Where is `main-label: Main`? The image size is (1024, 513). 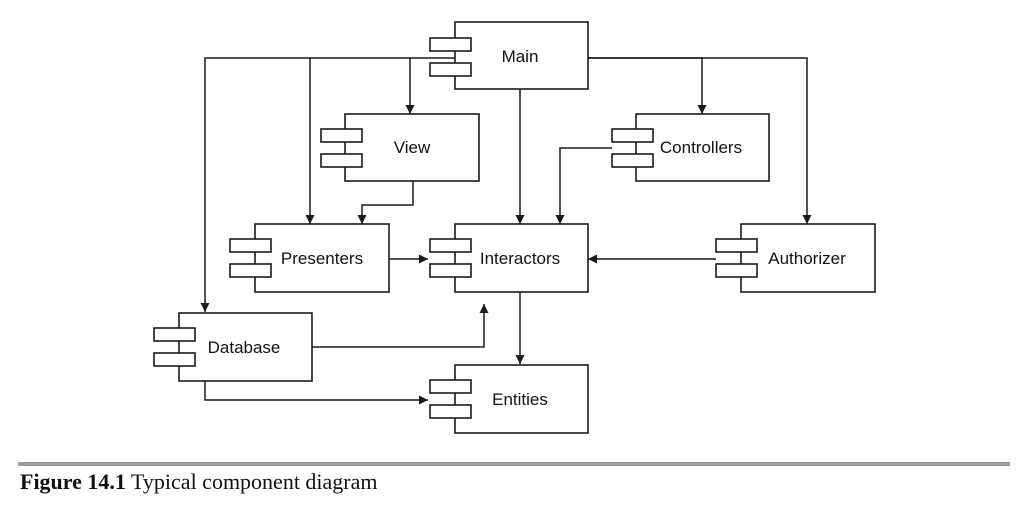 main-label: Main is located at coordinates (520, 56).